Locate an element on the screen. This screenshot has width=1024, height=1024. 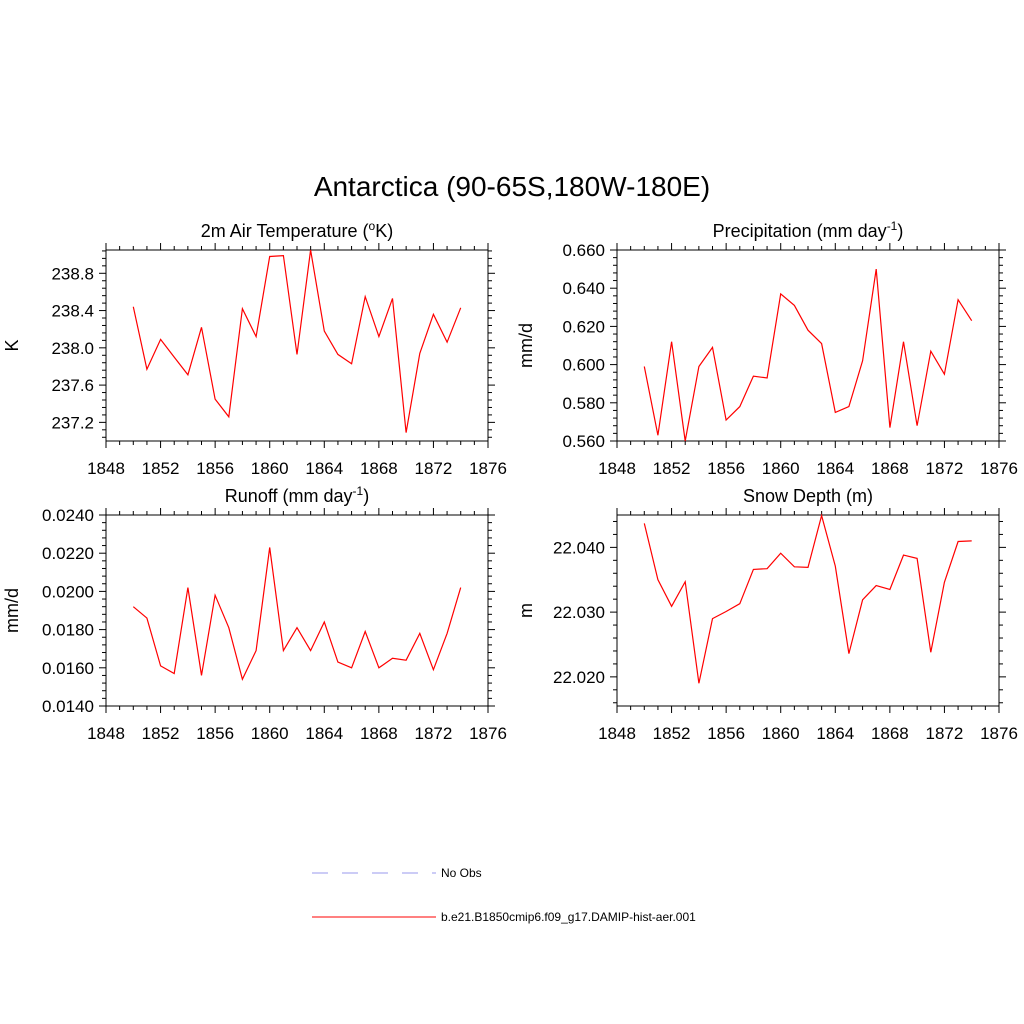
runoff-x-tick-label: 1860 is located at coordinates (270, 733).